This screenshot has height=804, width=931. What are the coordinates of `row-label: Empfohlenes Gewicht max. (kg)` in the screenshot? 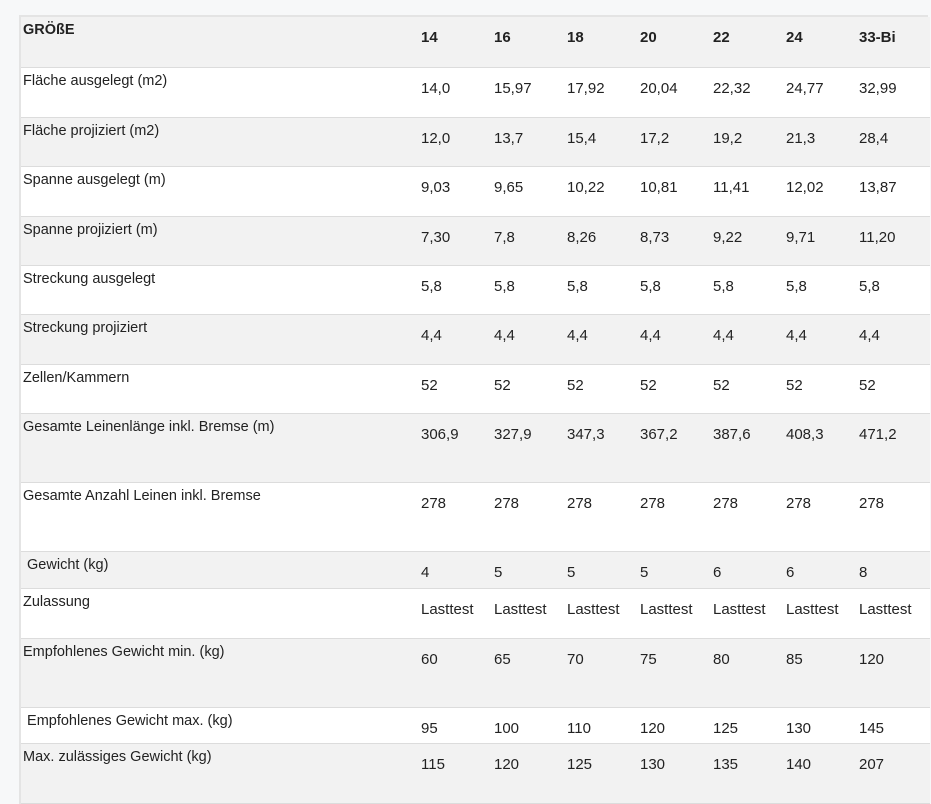 It's located at (220, 725).